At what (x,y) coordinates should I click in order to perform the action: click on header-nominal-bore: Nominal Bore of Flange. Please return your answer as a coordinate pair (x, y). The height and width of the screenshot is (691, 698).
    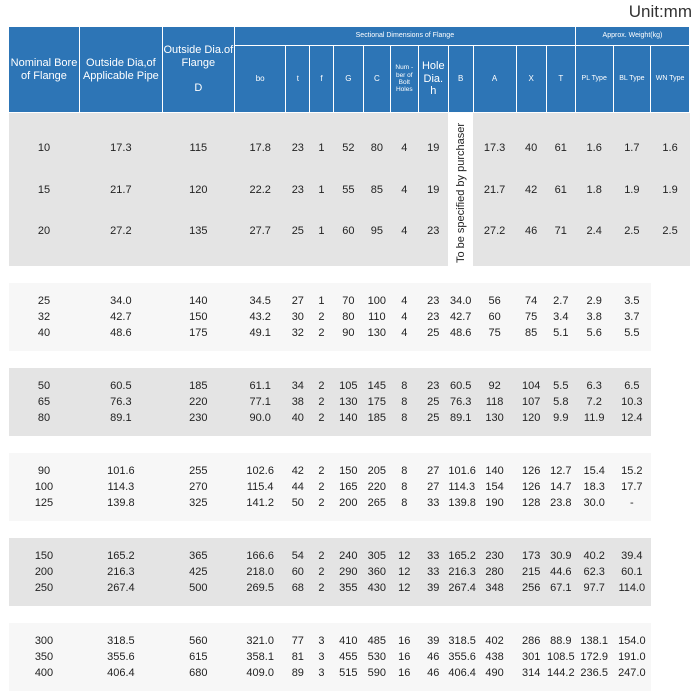
    Looking at the image, I should click on (44, 69).